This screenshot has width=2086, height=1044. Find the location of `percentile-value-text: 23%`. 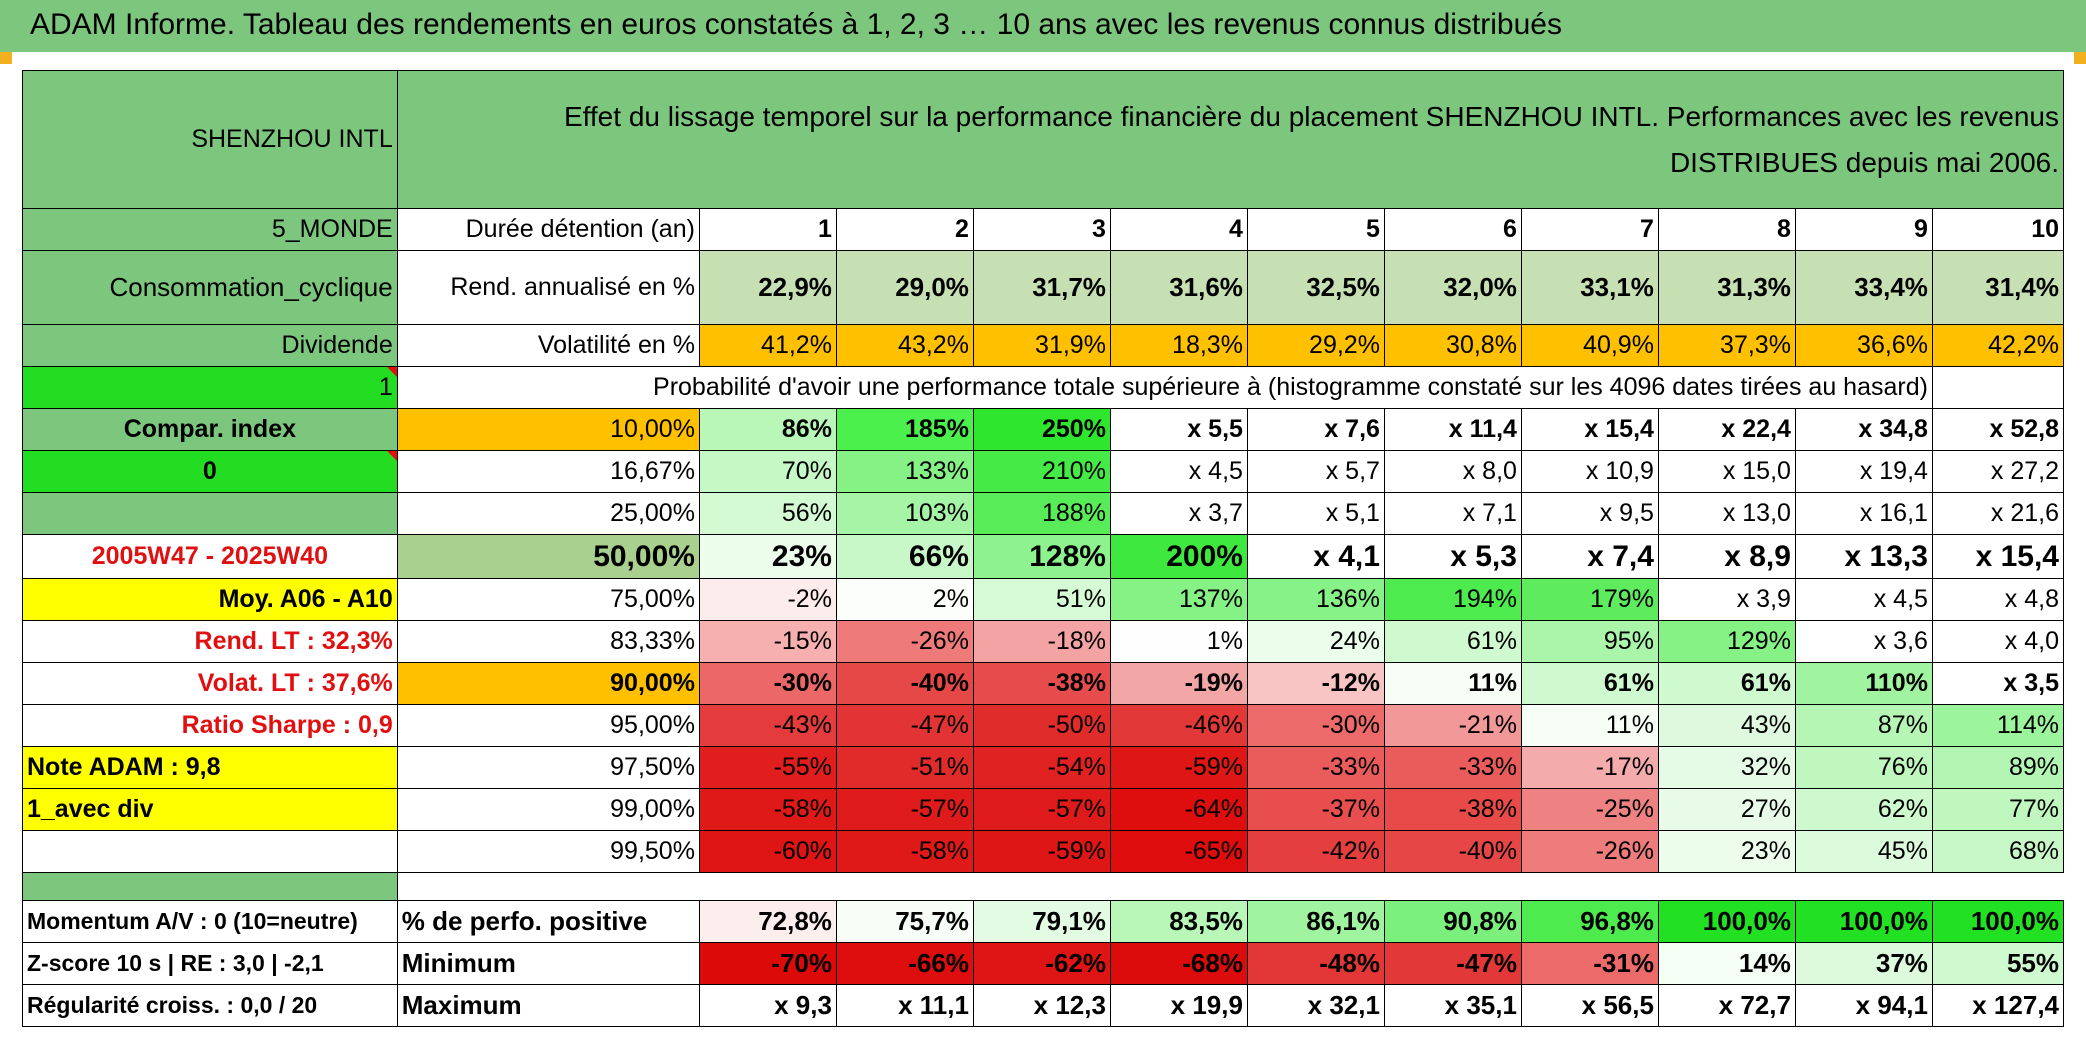

percentile-value-text: 23% is located at coordinates (1765, 851).